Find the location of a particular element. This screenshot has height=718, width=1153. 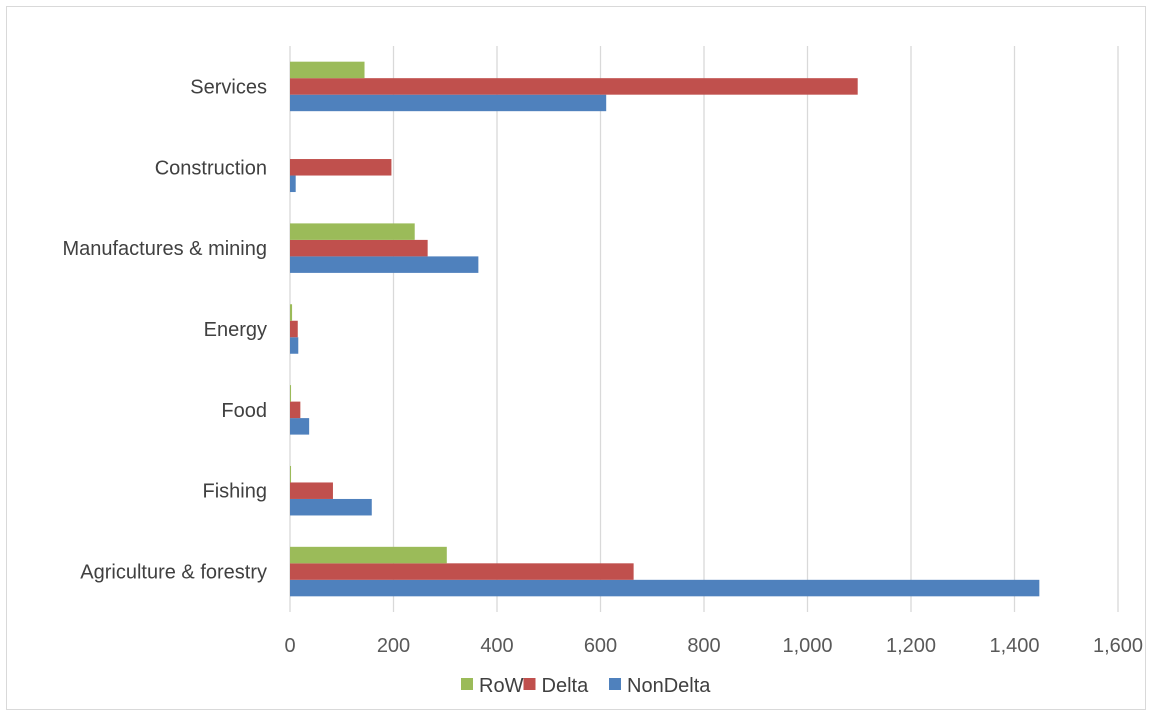

category-label: Construction is located at coordinates (211, 168).